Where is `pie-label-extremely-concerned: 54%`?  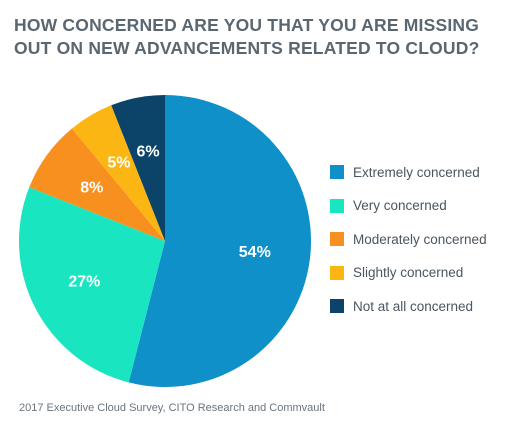 pie-label-extremely-concerned: 54% is located at coordinates (255, 252).